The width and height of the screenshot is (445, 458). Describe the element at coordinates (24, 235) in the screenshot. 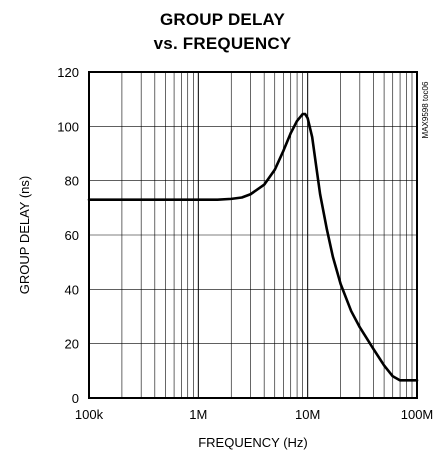

I see `y-axis-label: GROUP DELAY (ns)` at that location.